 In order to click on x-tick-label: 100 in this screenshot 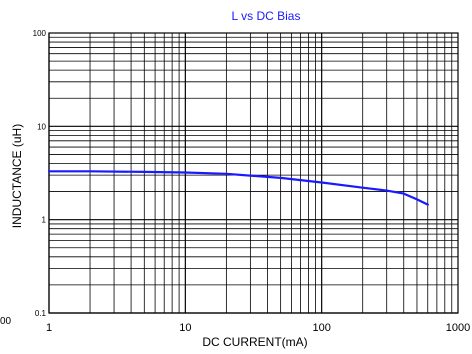, I will do `click(321, 328)`.